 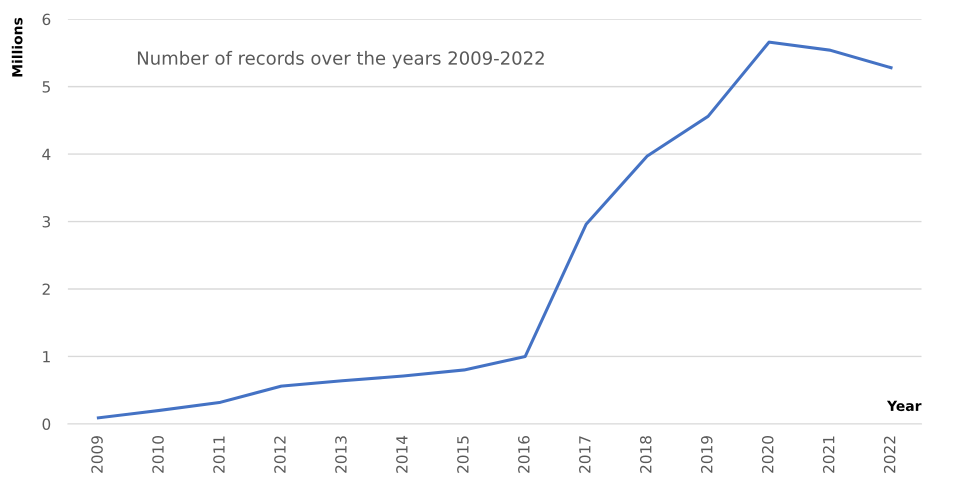 I want to click on x-tick-label: 2015, so click(x=463, y=454).